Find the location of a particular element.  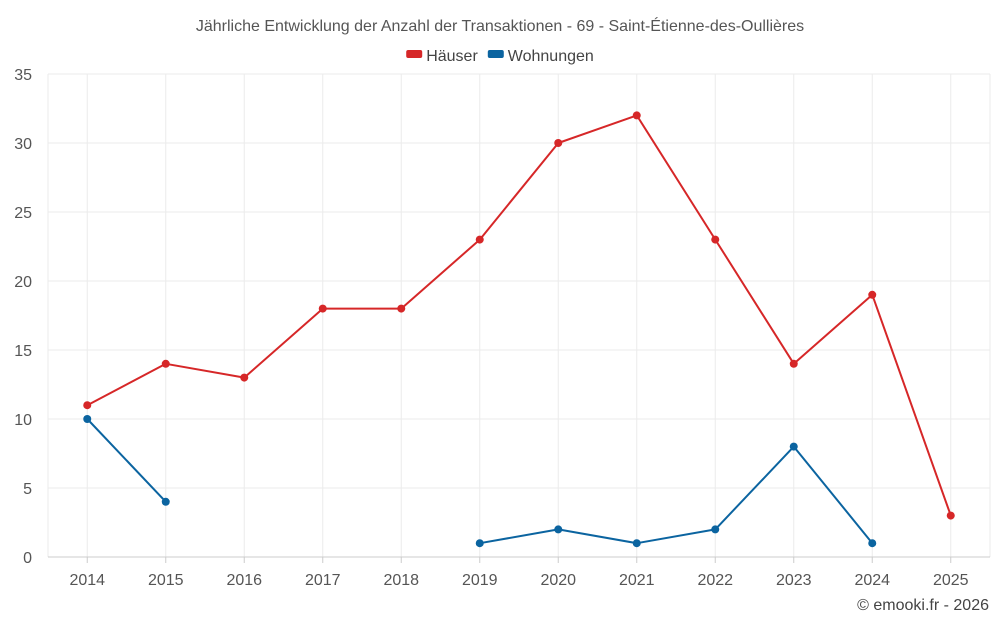

credit-text: © emooki.fr - 2026 is located at coordinates (923, 605).